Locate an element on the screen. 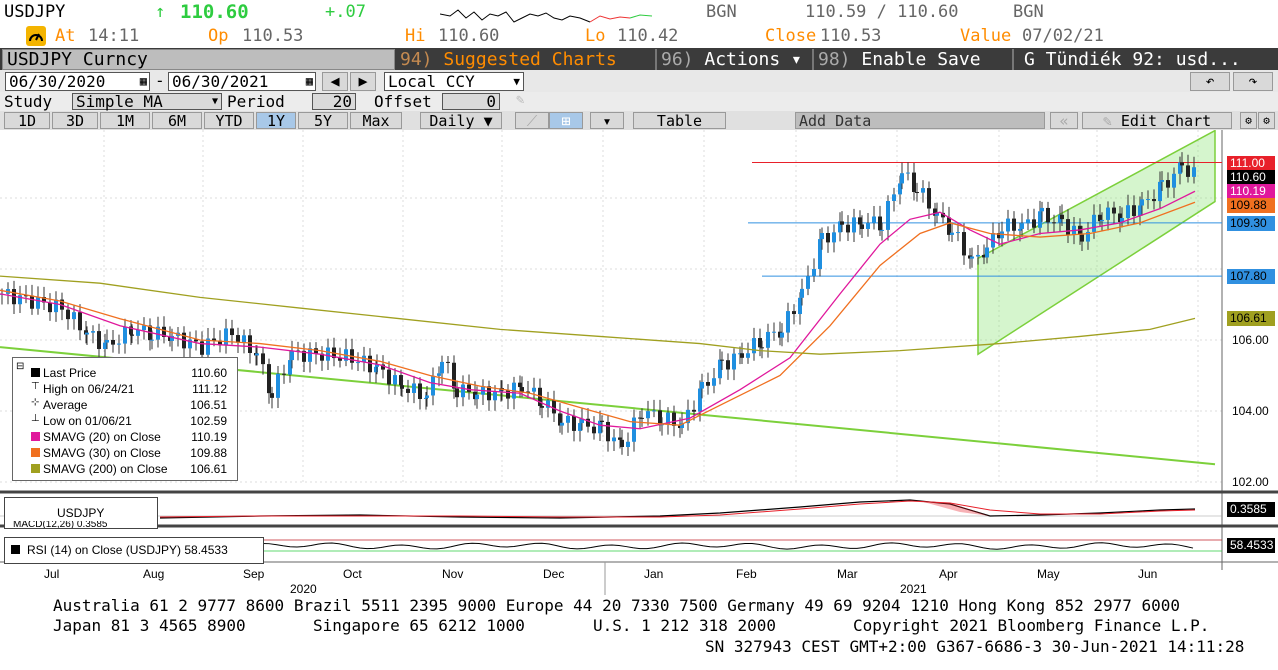 The width and height of the screenshot is (1278, 670). actions-menu: 96) Actions ▾ is located at coordinates (732, 59).